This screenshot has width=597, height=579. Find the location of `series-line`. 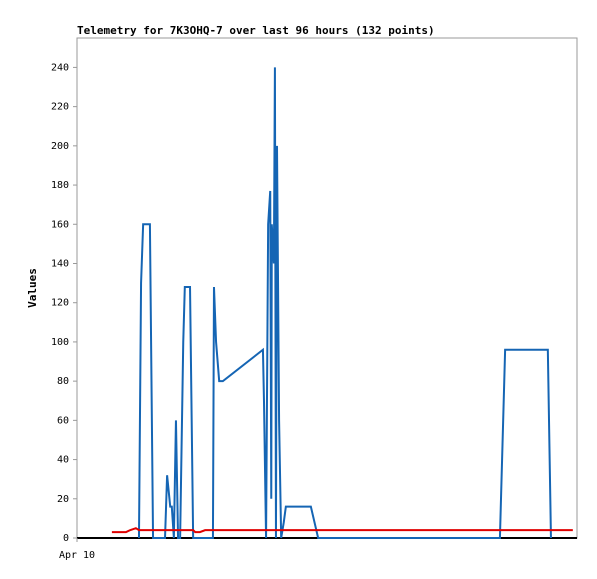

series-line is located at coordinates (342, 530).